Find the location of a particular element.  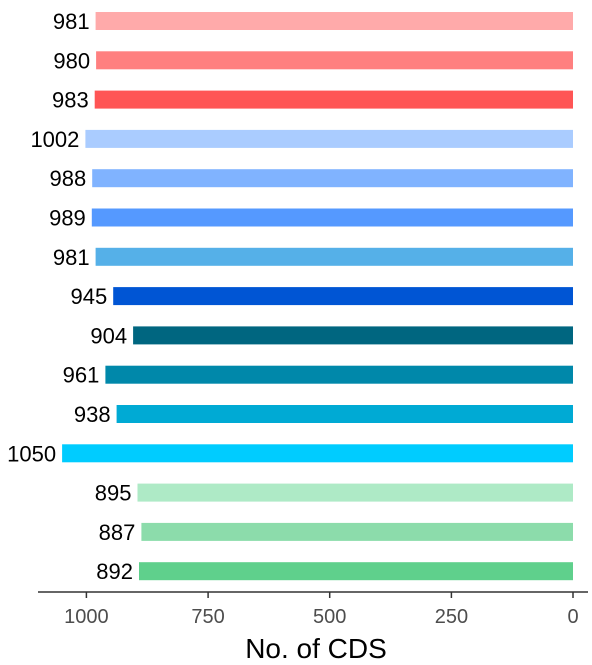

x-ticks-group: 1000 750 500 250 0 is located at coordinates (321, 610).